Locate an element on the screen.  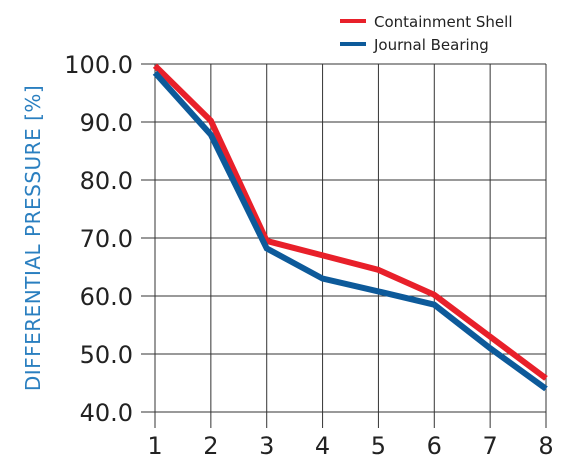
y-tick-label: 70.0 is located at coordinates (106, 239).